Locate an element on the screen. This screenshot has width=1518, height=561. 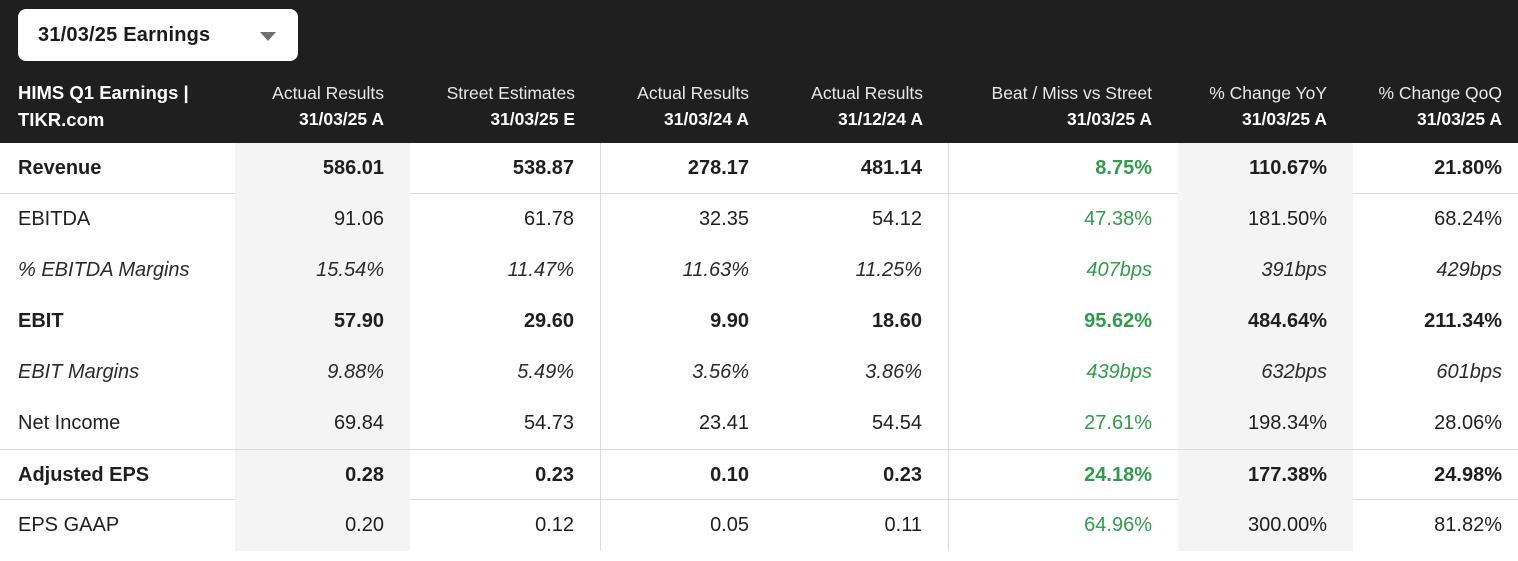
row-label: EBITDA is located at coordinates (54, 219).